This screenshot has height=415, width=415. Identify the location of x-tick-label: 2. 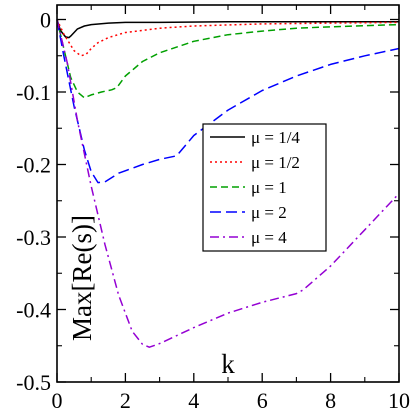
(125, 400).